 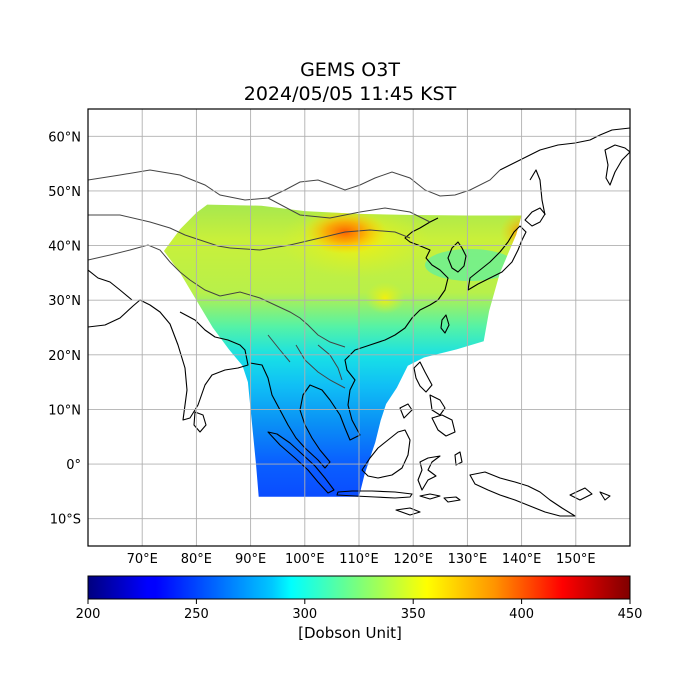 What do you see at coordinates (64, 192) in the screenshot?
I see `lat-tick-label: 50°N` at bounding box center [64, 192].